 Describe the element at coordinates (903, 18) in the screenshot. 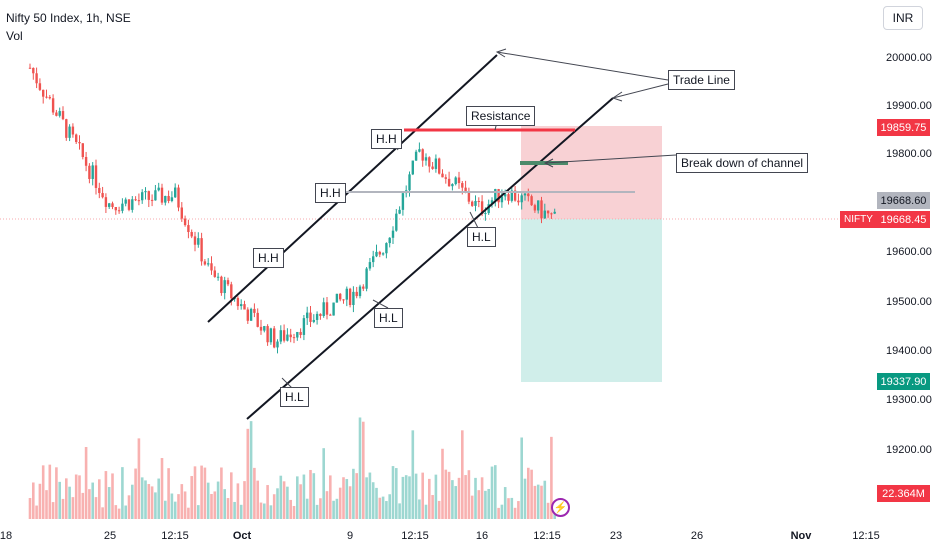

I see `currency-button: INR` at that location.